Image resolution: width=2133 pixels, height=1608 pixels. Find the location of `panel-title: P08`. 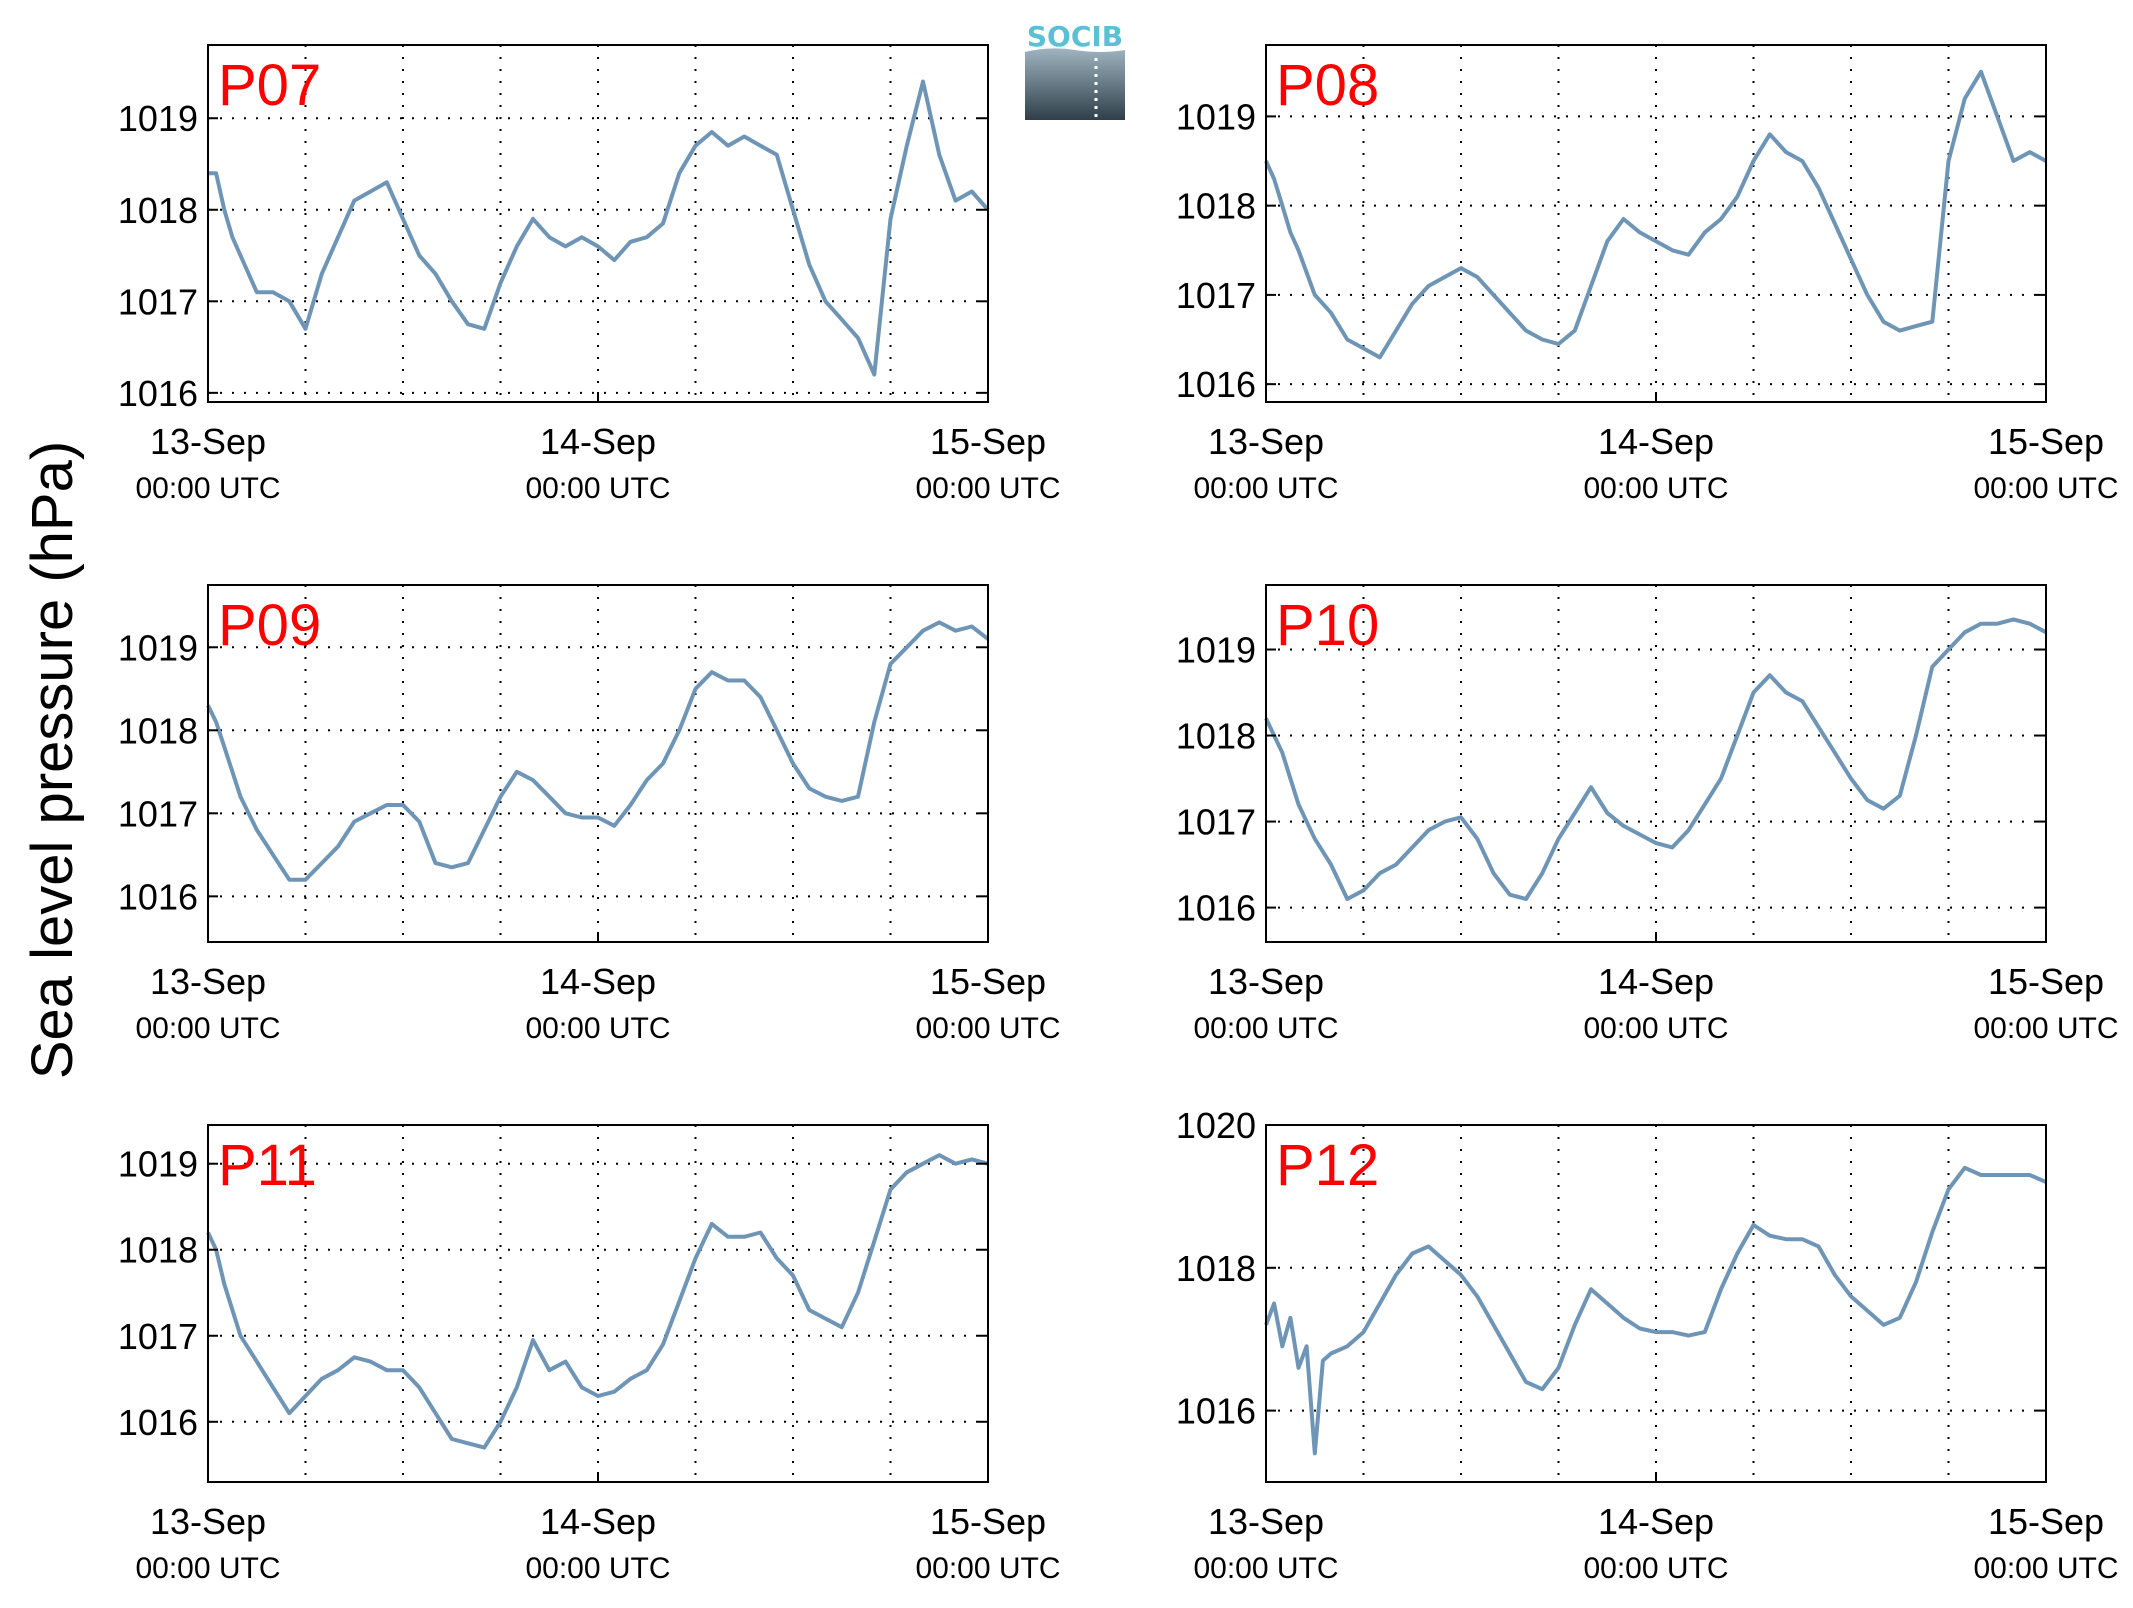

panel-title: P08 is located at coordinates (1327, 85).